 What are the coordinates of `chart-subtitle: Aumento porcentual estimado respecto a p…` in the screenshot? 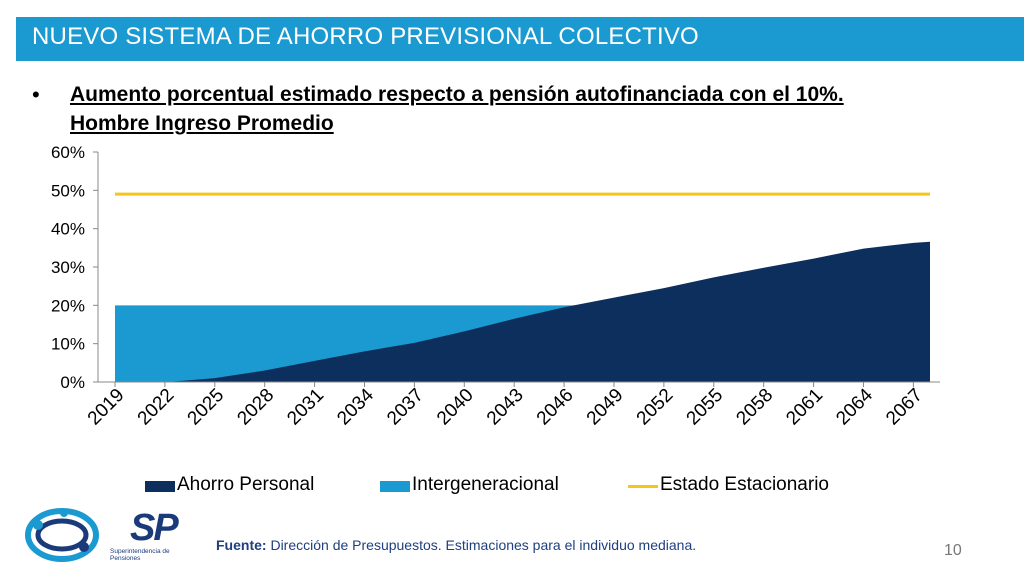 It's located at (520, 109).